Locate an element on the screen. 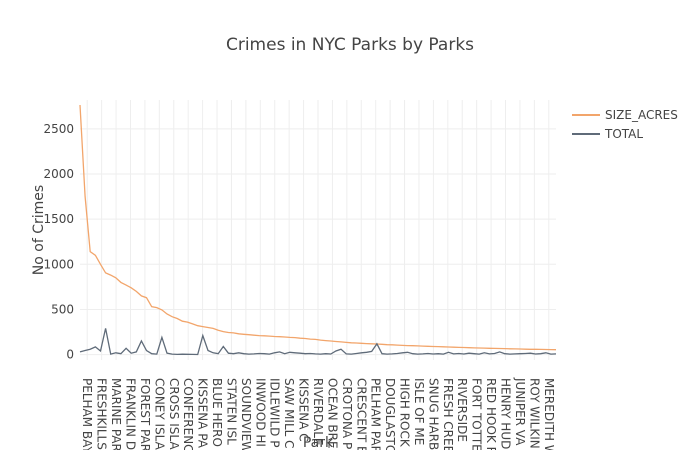 The image size is (700, 450). y-tick-label: 500 is located at coordinates (62, 309).